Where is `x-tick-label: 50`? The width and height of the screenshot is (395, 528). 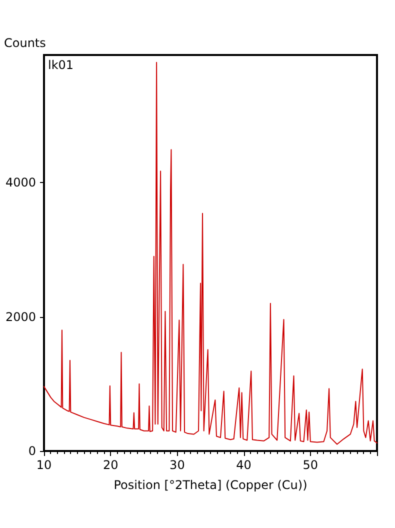
x-tick-label: 50 is located at coordinates (310, 465).